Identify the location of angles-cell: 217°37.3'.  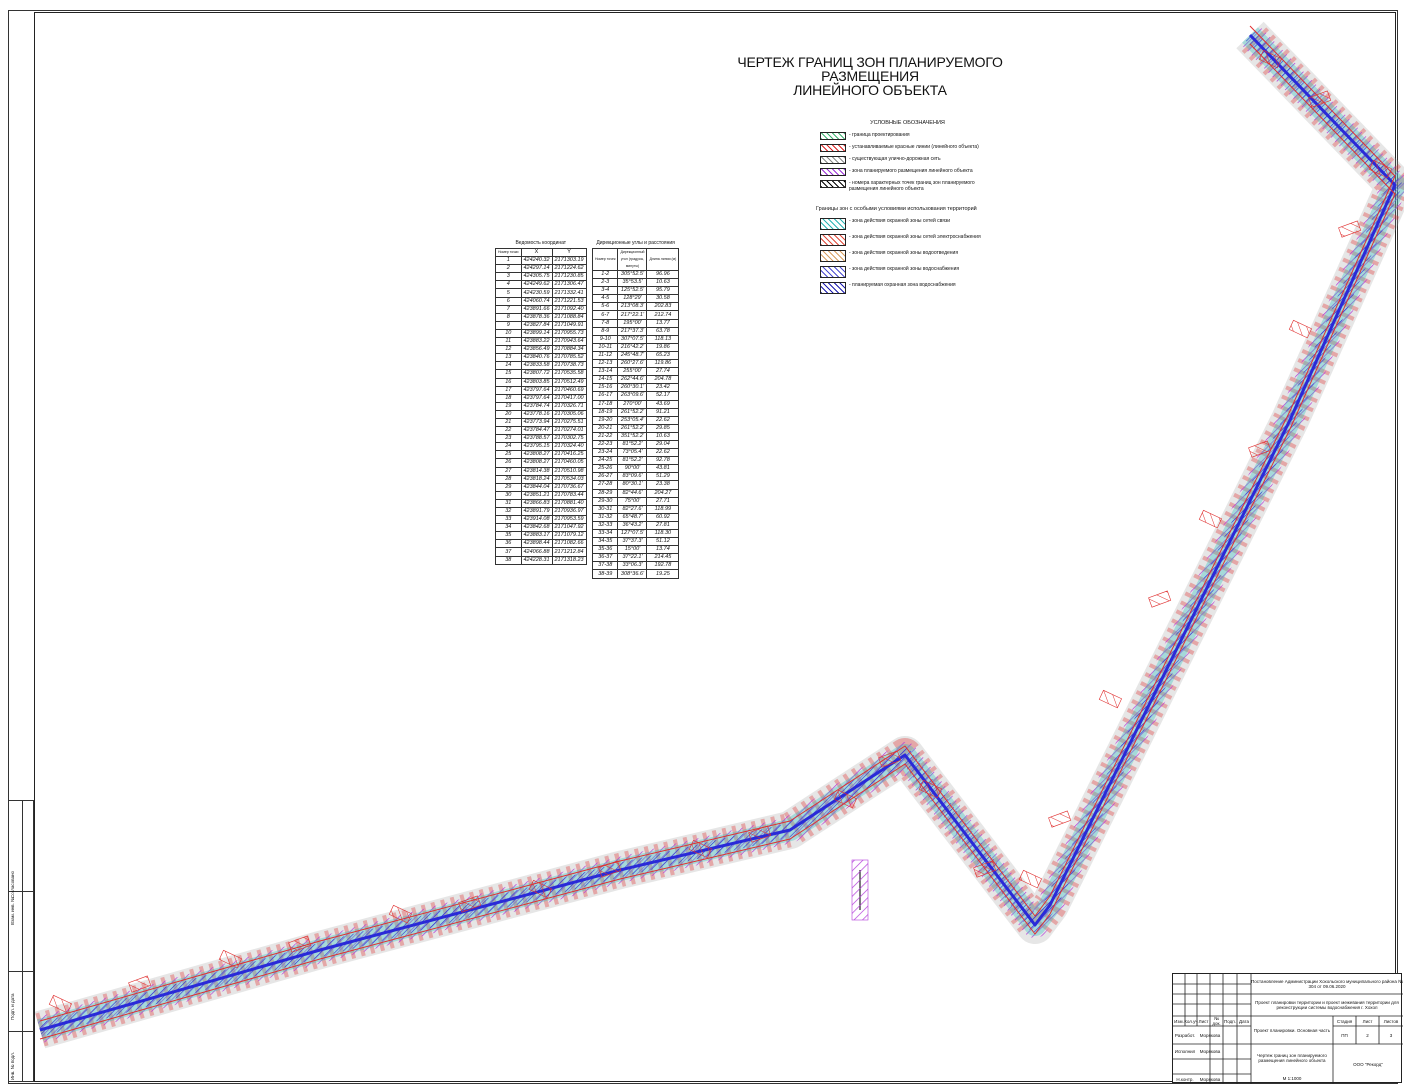
(632, 331).